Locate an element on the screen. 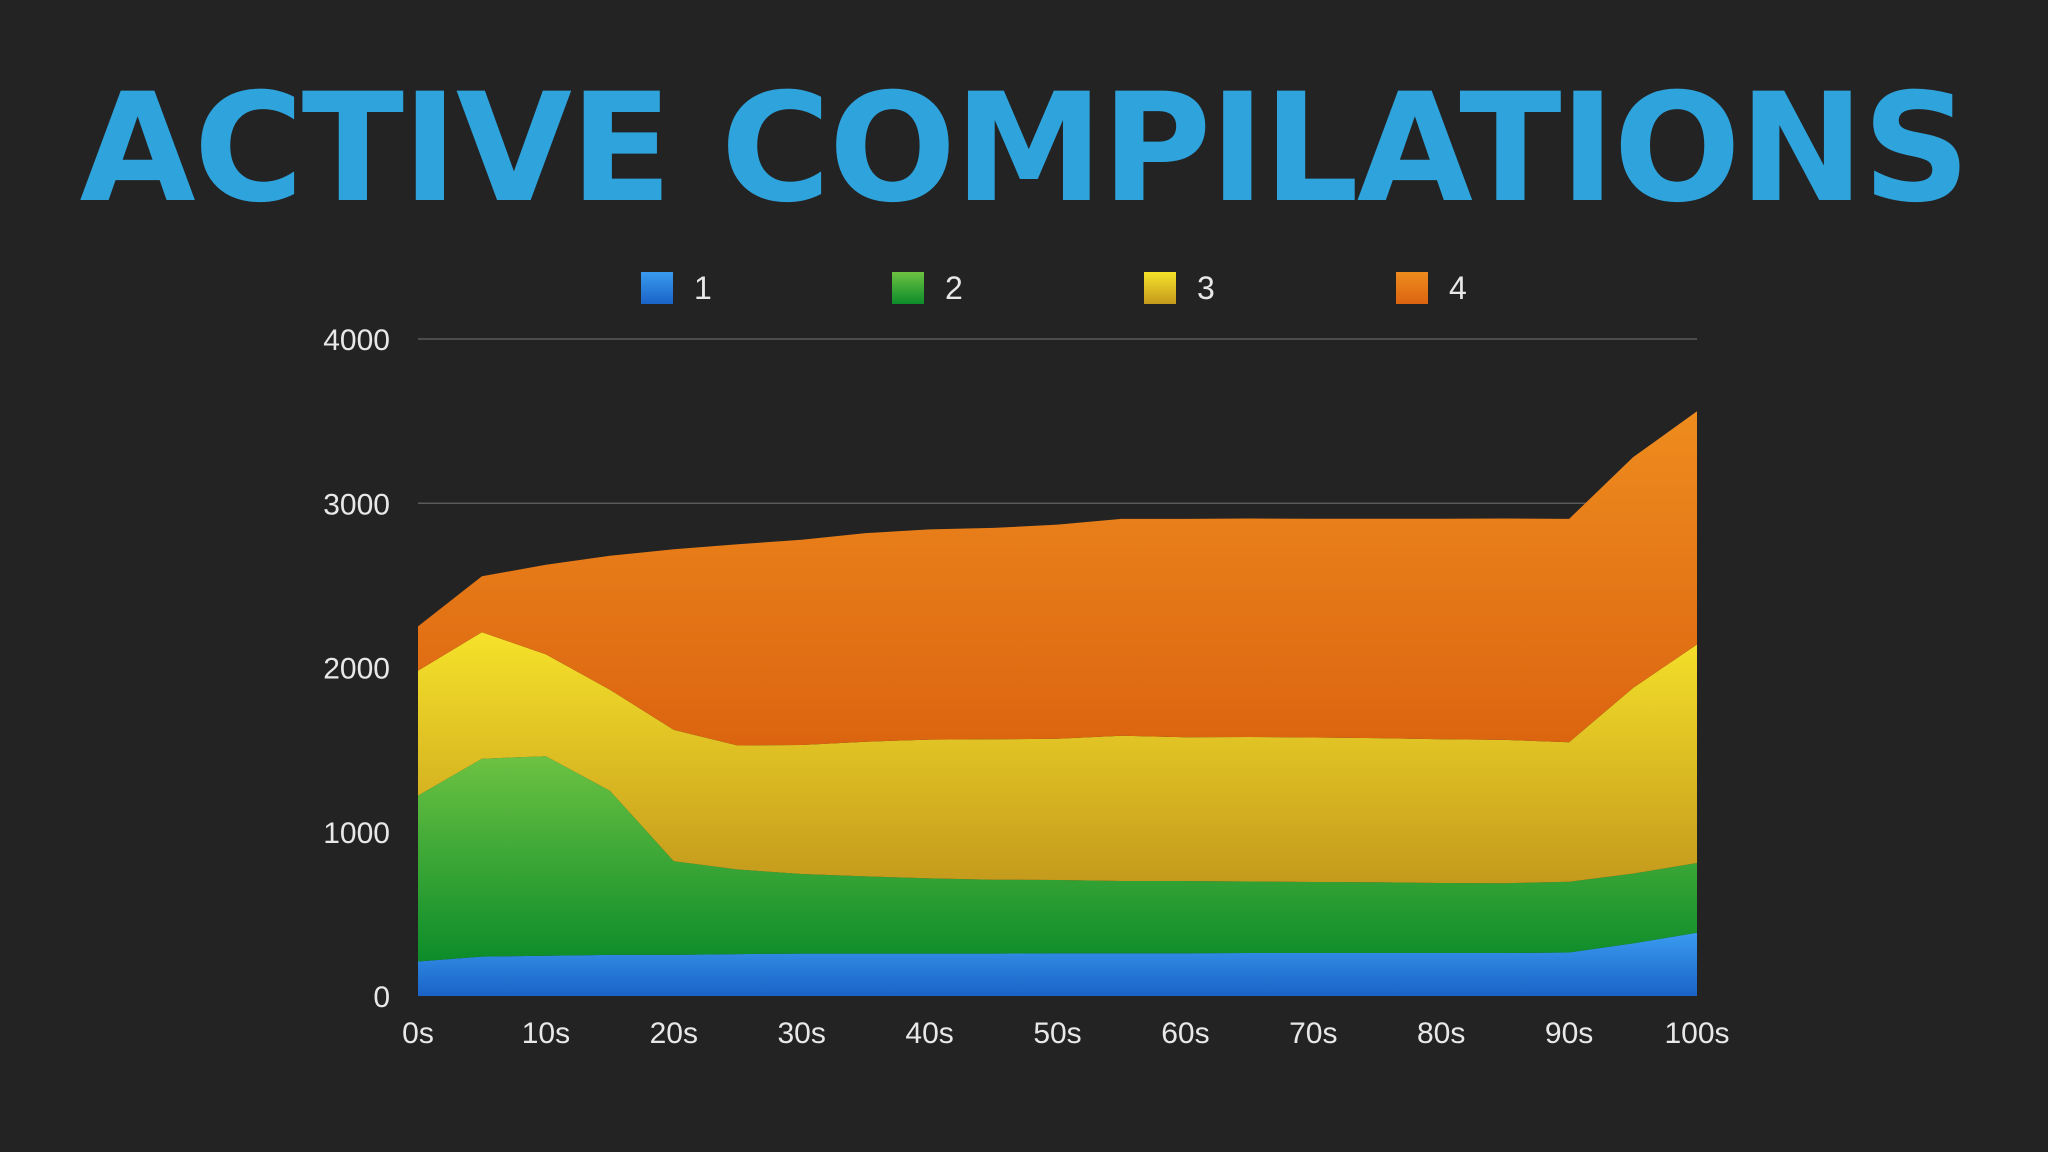  x-tick-label: 0s is located at coordinates (418, 1033).